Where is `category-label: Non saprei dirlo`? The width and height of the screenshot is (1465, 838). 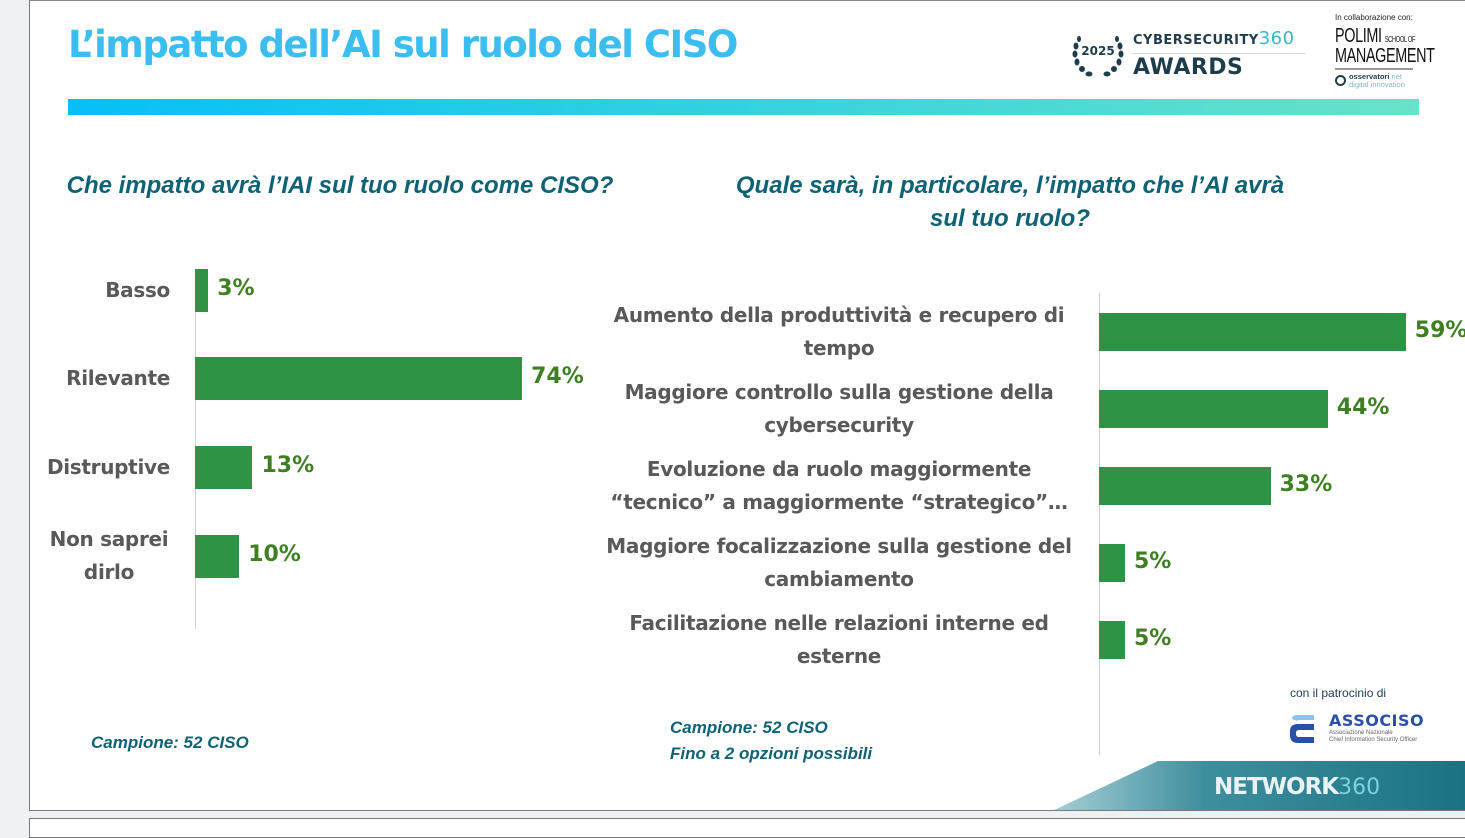
category-label: Non saprei dirlo is located at coordinates (109, 555).